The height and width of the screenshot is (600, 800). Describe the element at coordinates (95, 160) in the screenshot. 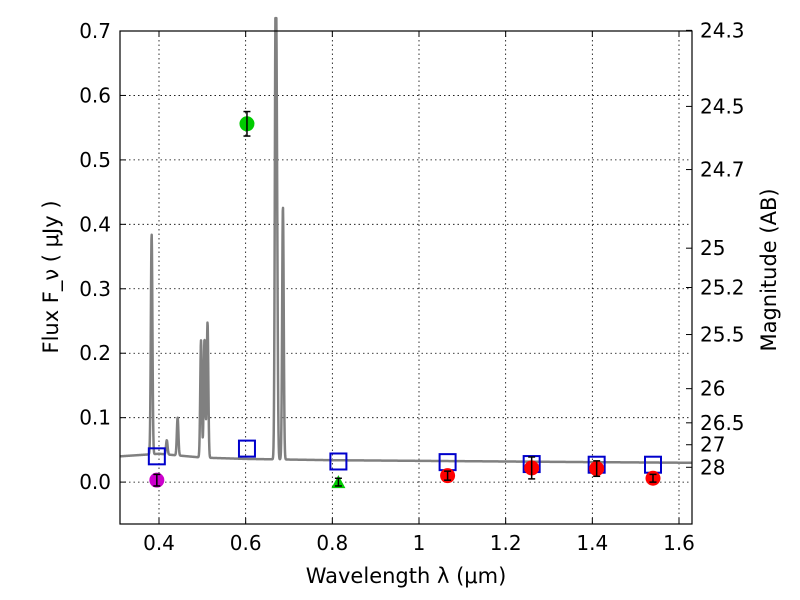

I see `y-tick-label: 0.5` at that location.